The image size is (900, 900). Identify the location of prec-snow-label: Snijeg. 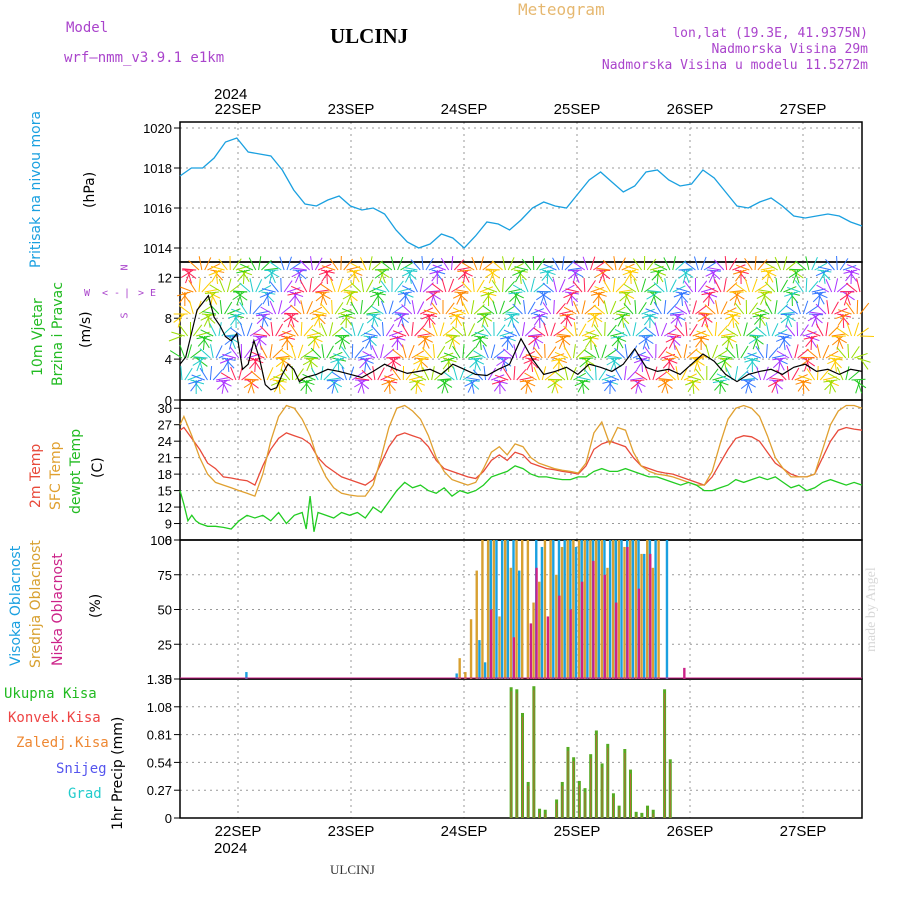
(81, 769).